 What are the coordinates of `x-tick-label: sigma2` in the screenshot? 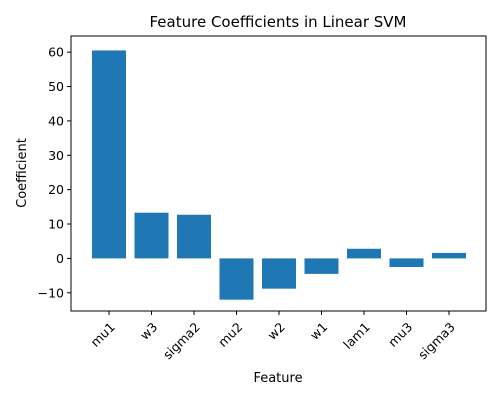 It's located at (181, 340).